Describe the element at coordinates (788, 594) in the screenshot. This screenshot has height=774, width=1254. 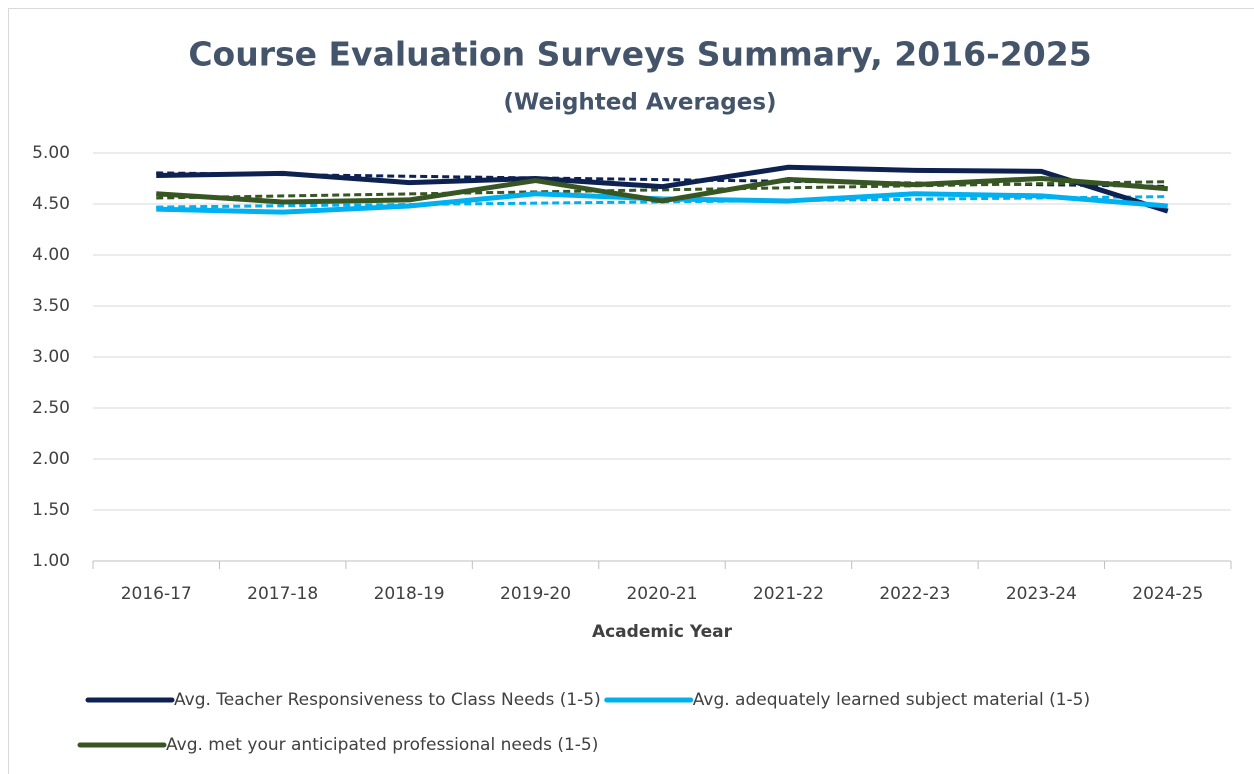
I see `x-tick-label: 2021-22` at that location.